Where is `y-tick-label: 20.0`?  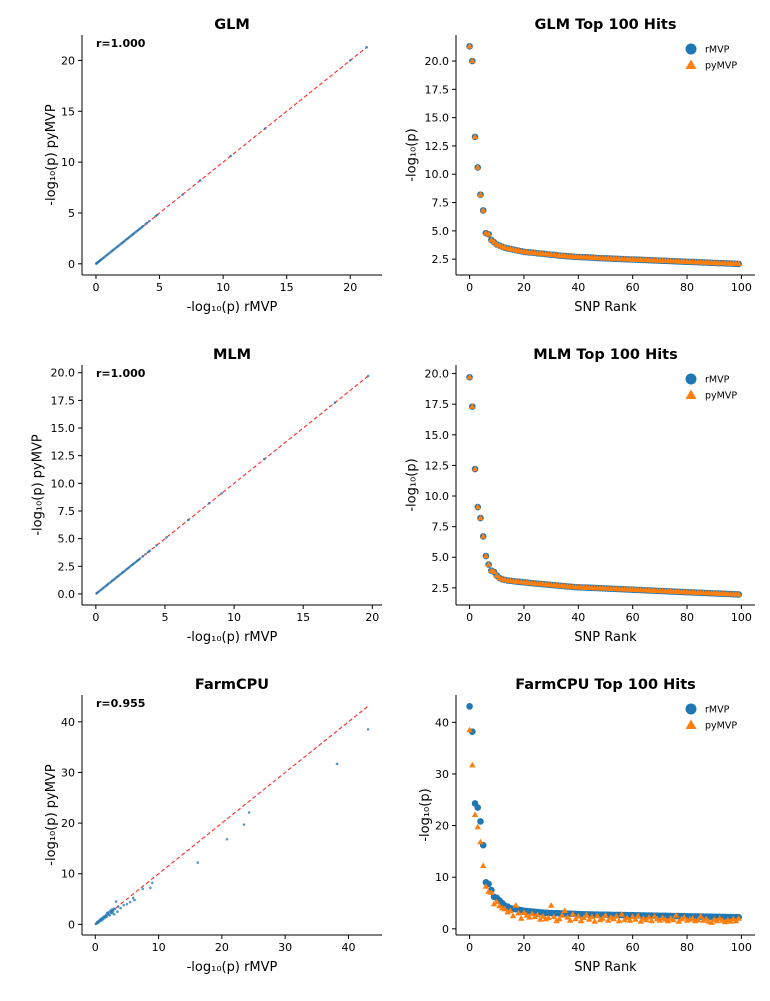
y-tick-label: 20.0 is located at coordinates (437, 61).